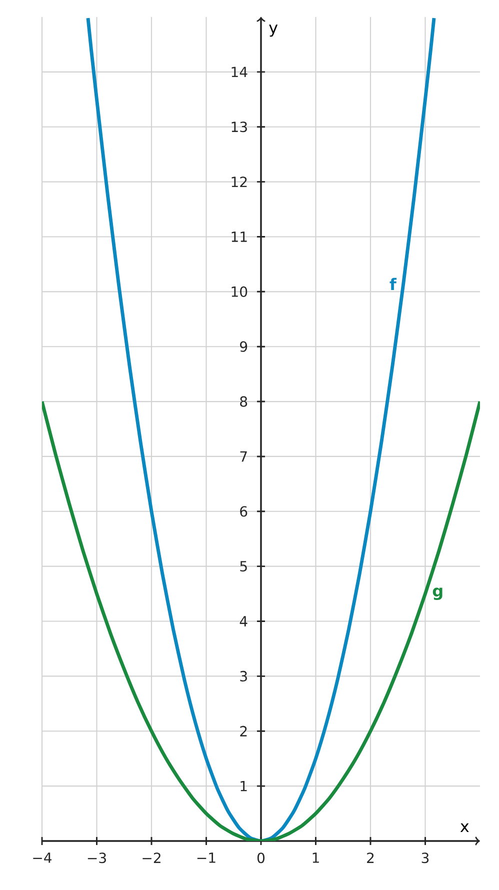 This screenshot has height=890, width=499. What do you see at coordinates (243, 456) in the screenshot?
I see `y-tick-label: 7` at bounding box center [243, 456].